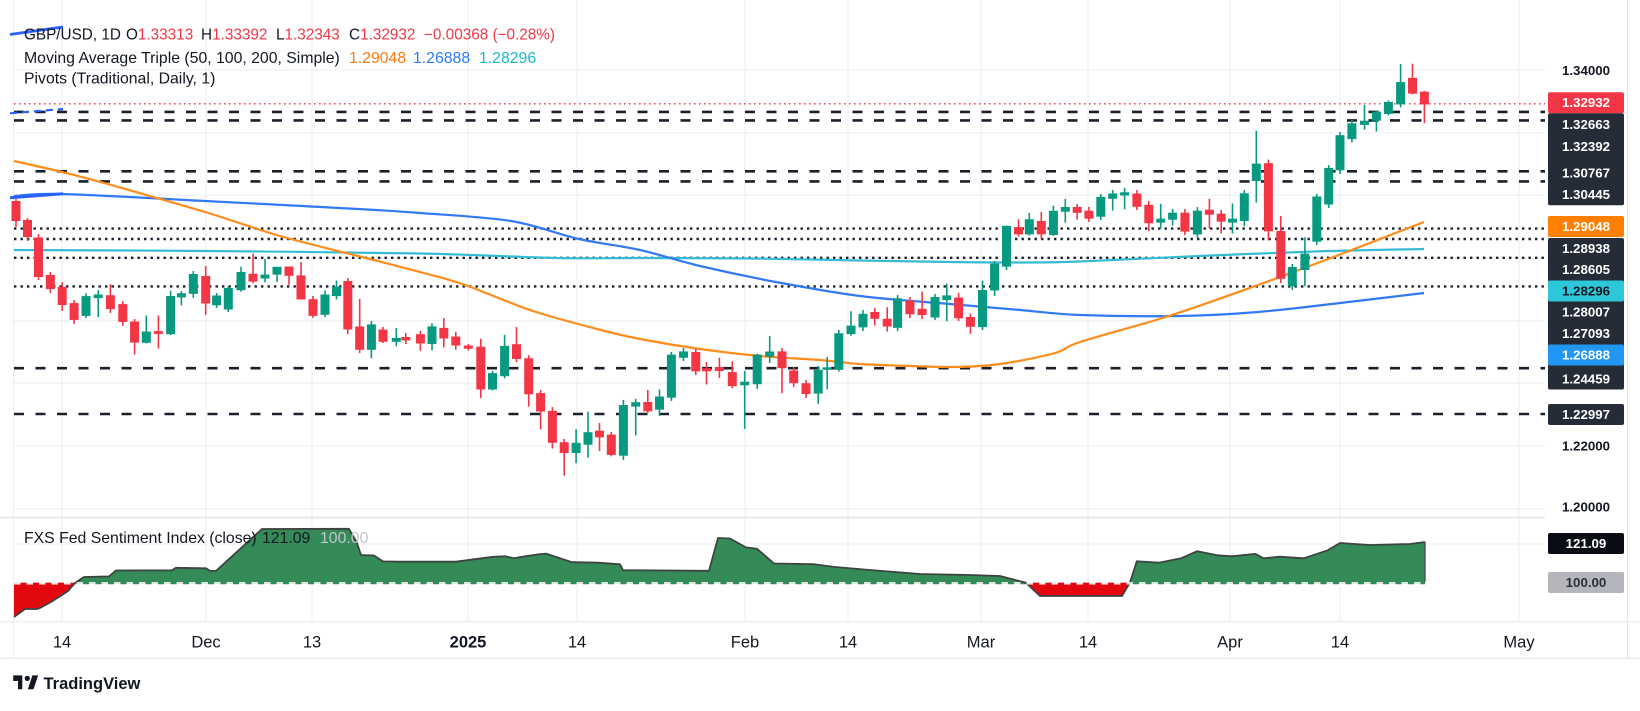  I want to click on svg-text: 1.28007, so click(1586, 311).